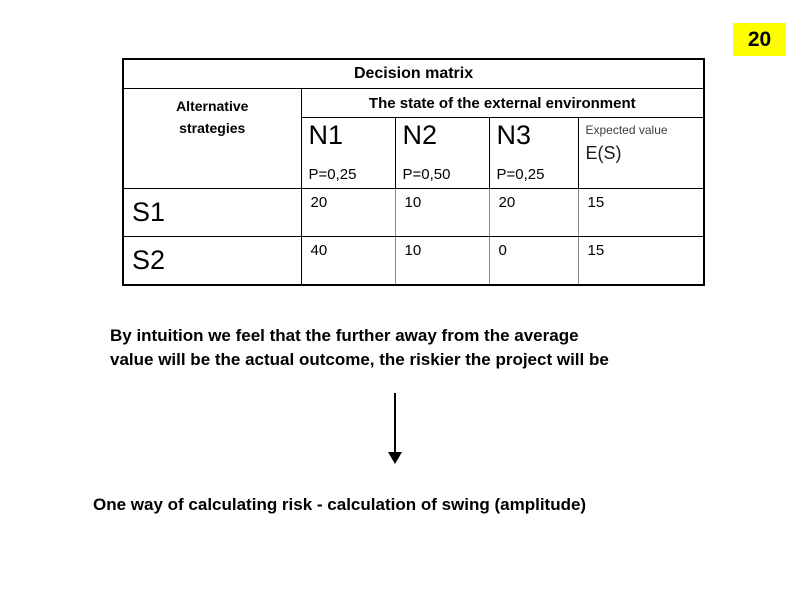 The width and height of the screenshot is (800, 600). What do you see at coordinates (212, 117) in the screenshot?
I see `row-header-label: Alternative strategies` at bounding box center [212, 117].